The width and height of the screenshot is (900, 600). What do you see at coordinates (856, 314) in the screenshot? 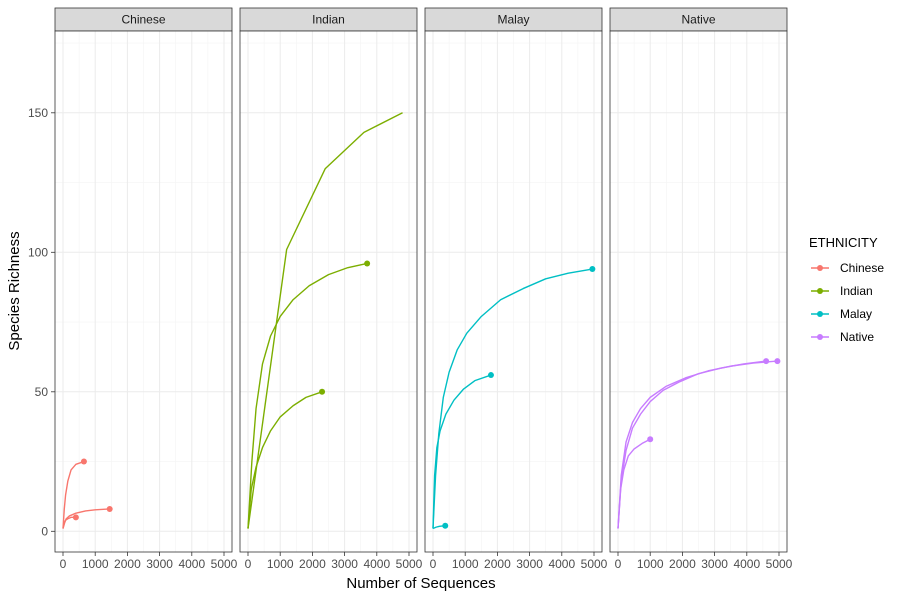
I see `legend-label: Malay` at bounding box center [856, 314].